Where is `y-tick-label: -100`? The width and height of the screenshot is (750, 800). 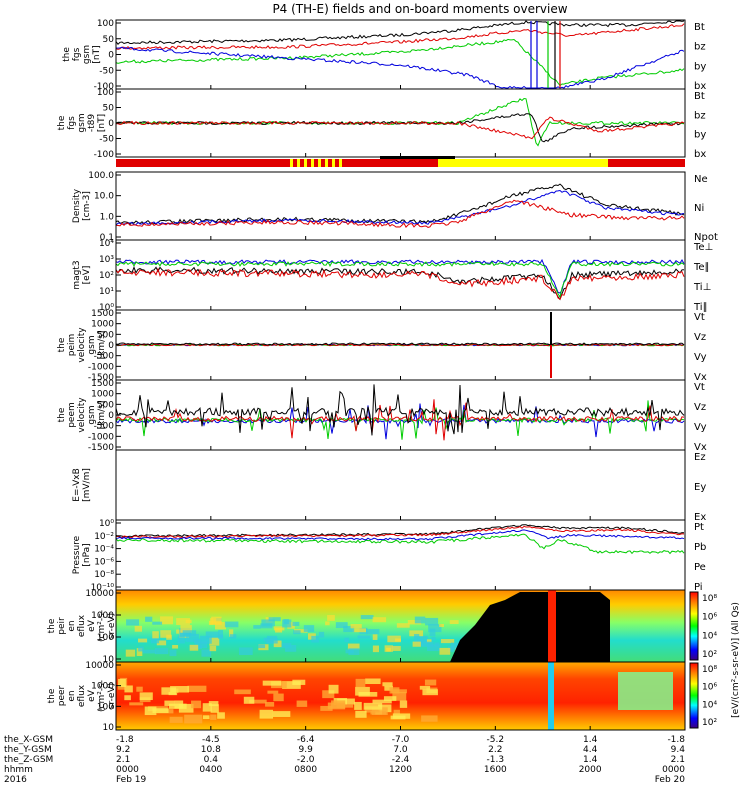
y-tick-label: -100 is located at coordinates (104, 155).